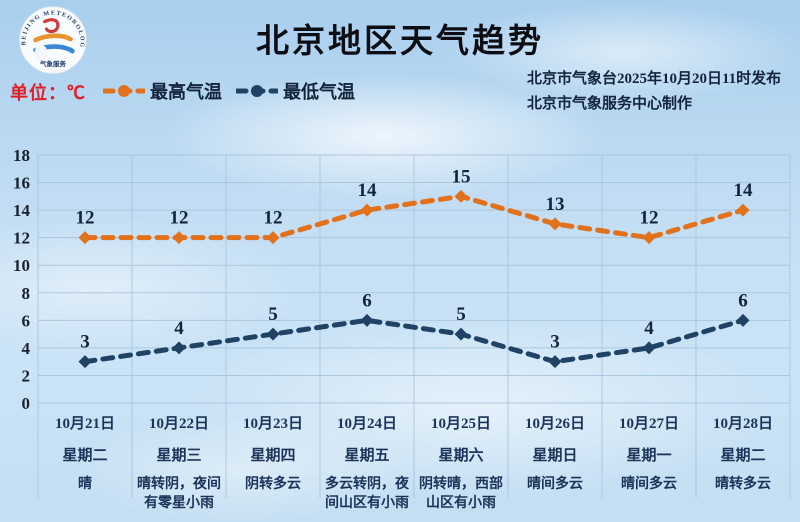 This screenshot has height=522, width=800. Describe the element at coordinates (649, 456) in the screenshot. I see `weekday-label: 星期一` at that location.